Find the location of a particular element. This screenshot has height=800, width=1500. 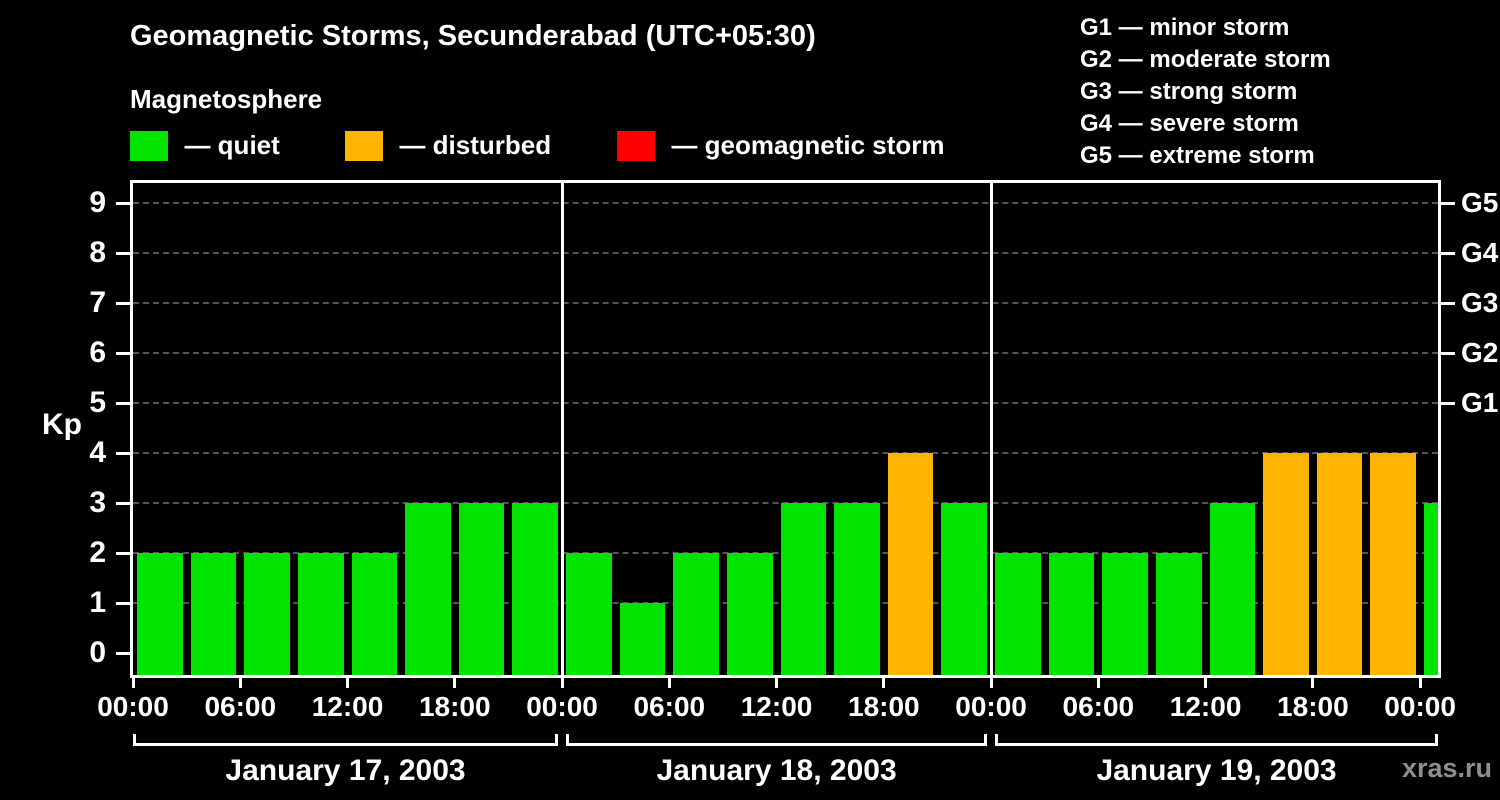

legend-label-disturbed: — disturbed is located at coordinates (475, 145).